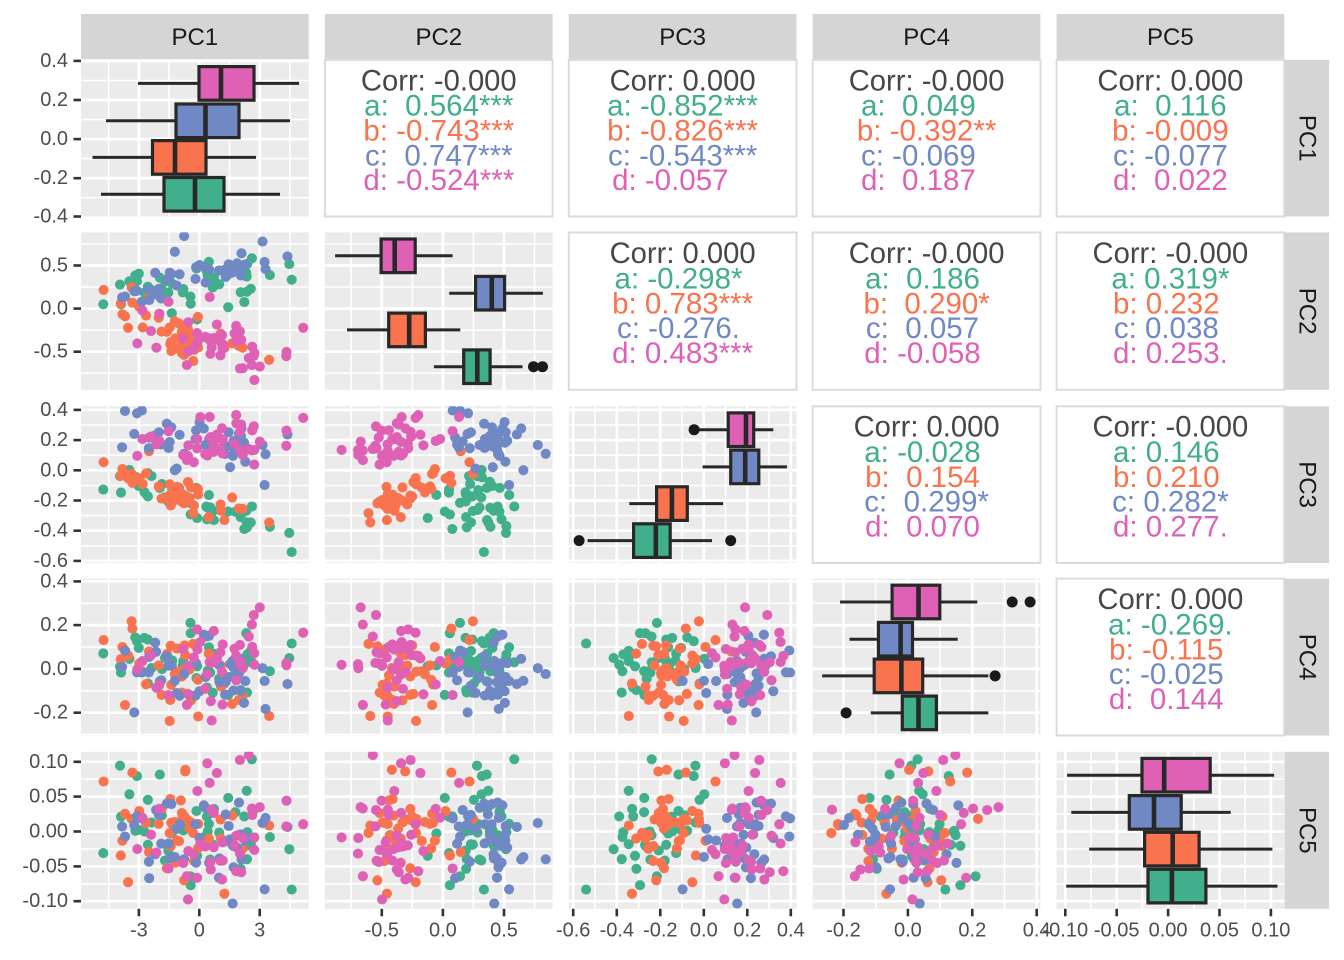  I want to click on svg-text: d: 0.022, so click(1170, 180).